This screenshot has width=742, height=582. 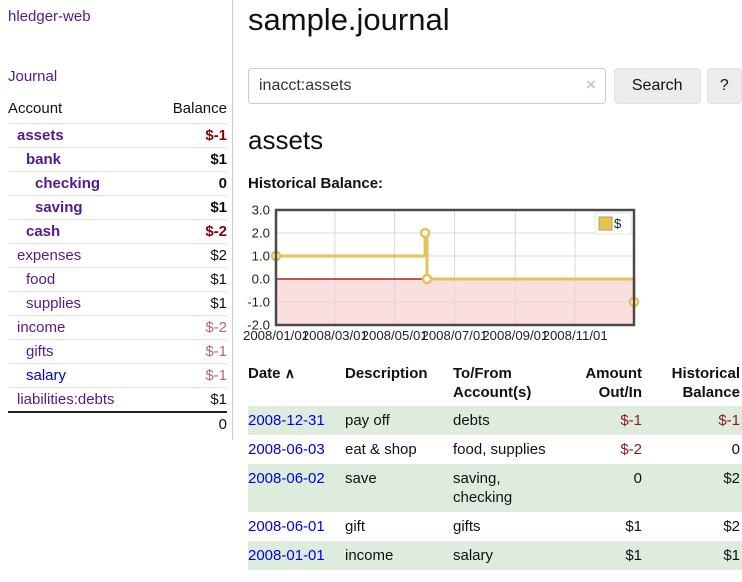 What do you see at coordinates (190, 423) in the screenshot?
I see `accounts-total-balance: 0` at bounding box center [190, 423].